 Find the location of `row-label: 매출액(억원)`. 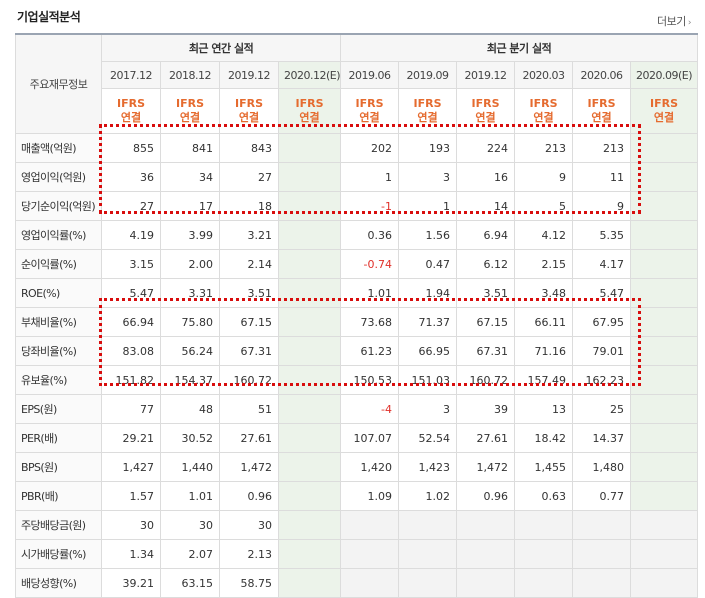

row-label: 매출액(억원) is located at coordinates (58, 148).